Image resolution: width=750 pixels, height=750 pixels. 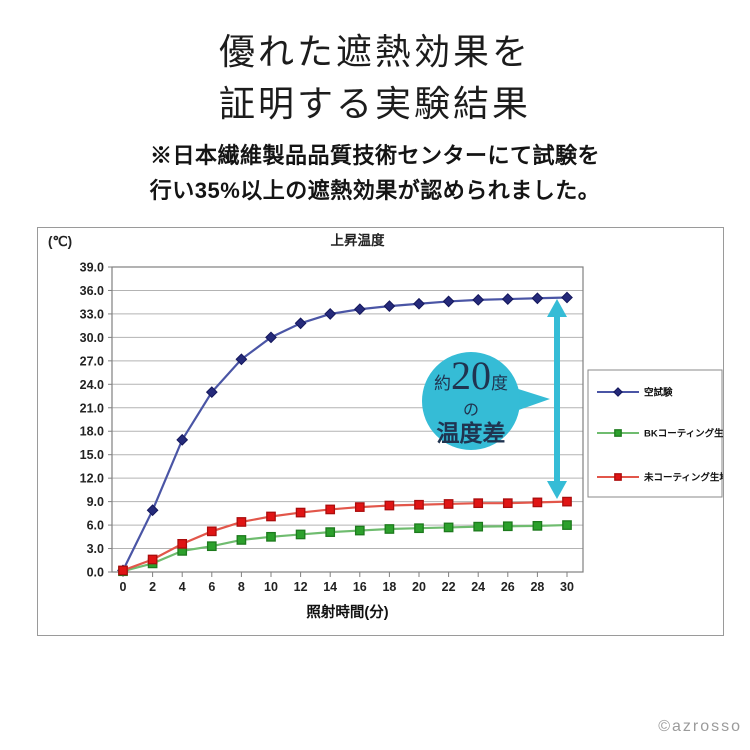 I want to click on legend-label: 空試験, so click(x=658, y=393).